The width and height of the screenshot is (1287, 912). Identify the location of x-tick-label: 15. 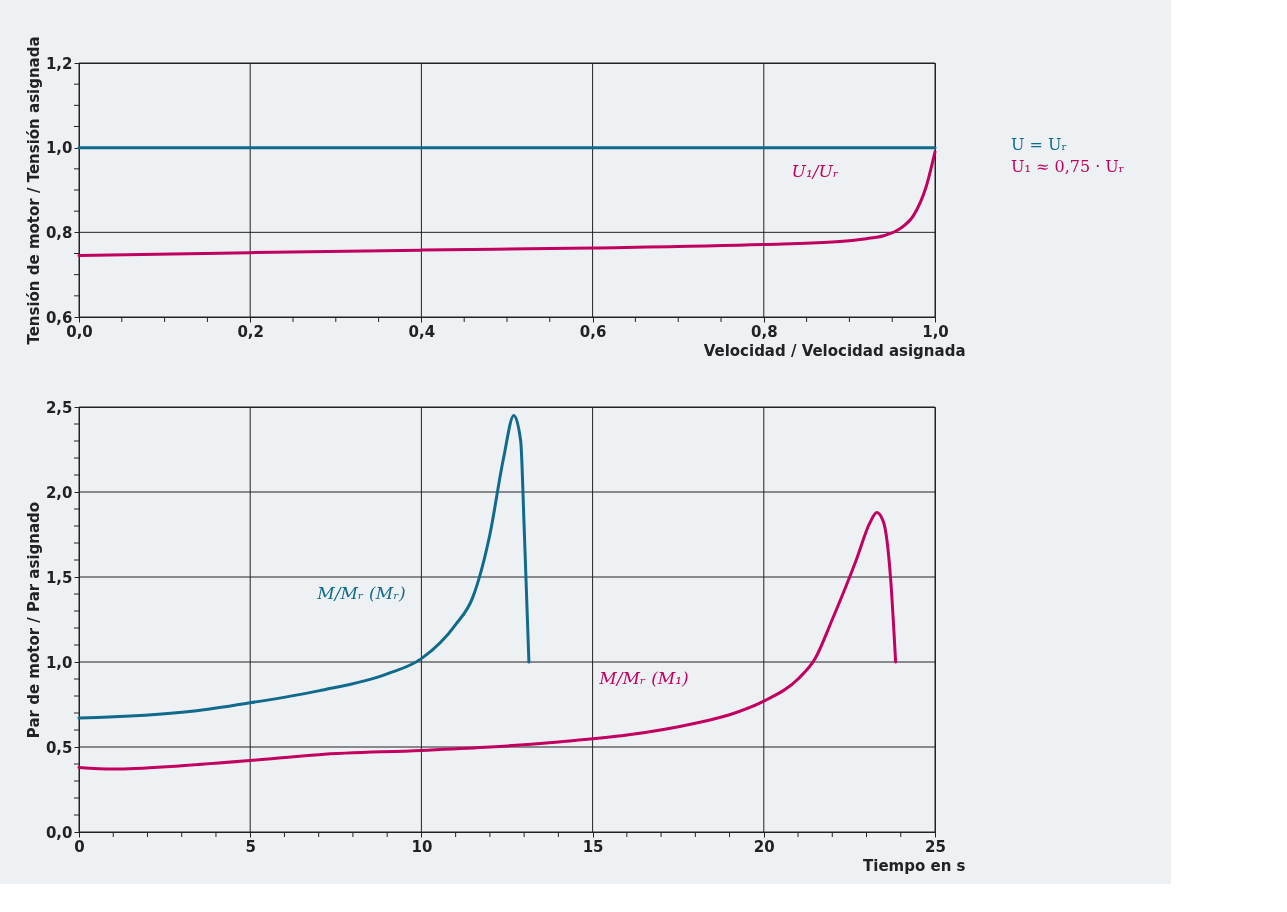
(593, 846).